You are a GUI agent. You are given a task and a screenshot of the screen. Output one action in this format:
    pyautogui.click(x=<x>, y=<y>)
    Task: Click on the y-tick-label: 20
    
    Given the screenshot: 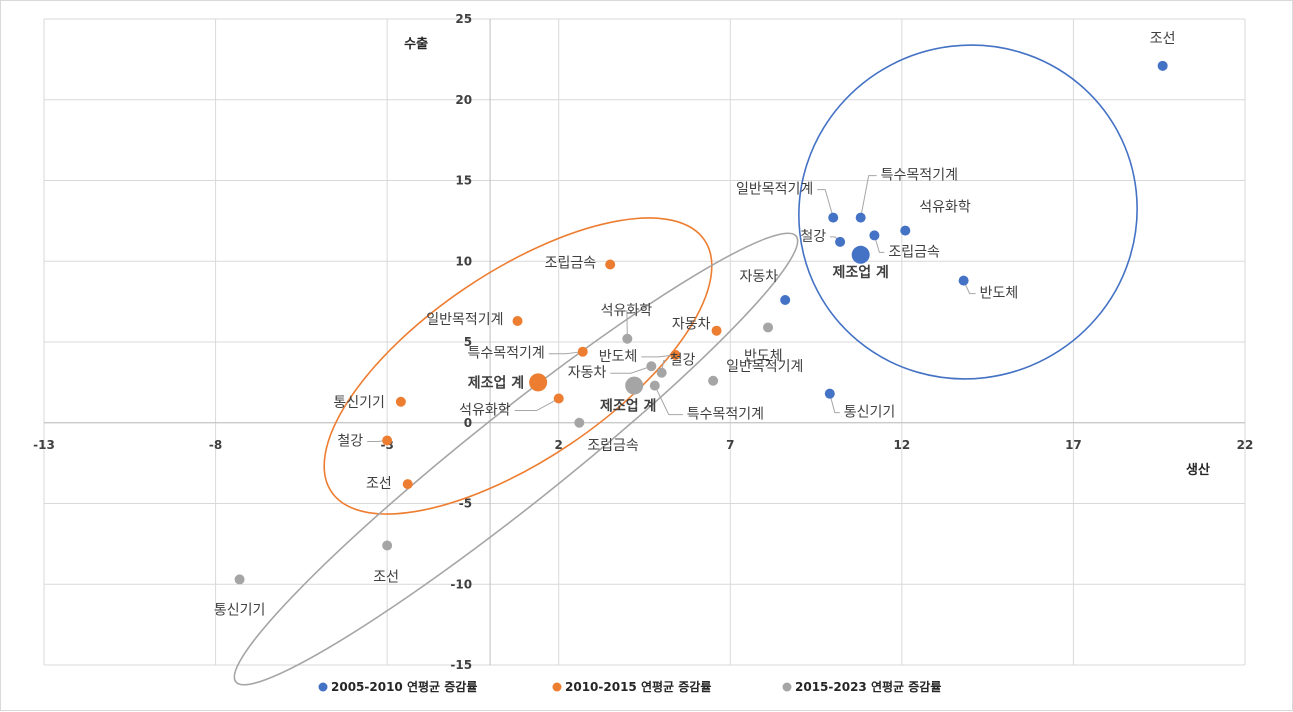 What is the action you would take?
    pyautogui.click(x=463, y=100)
    